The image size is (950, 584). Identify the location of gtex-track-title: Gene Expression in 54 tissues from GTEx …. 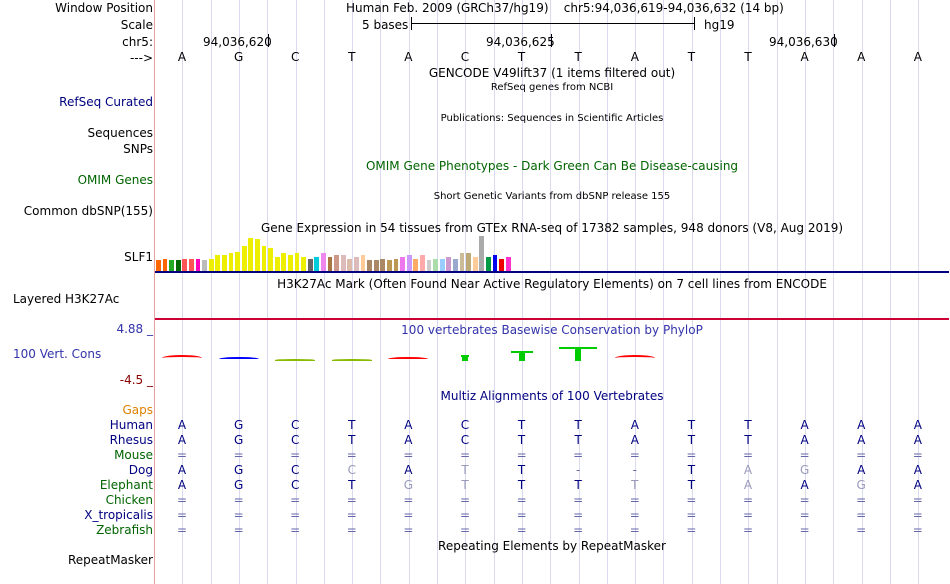
(552, 228).